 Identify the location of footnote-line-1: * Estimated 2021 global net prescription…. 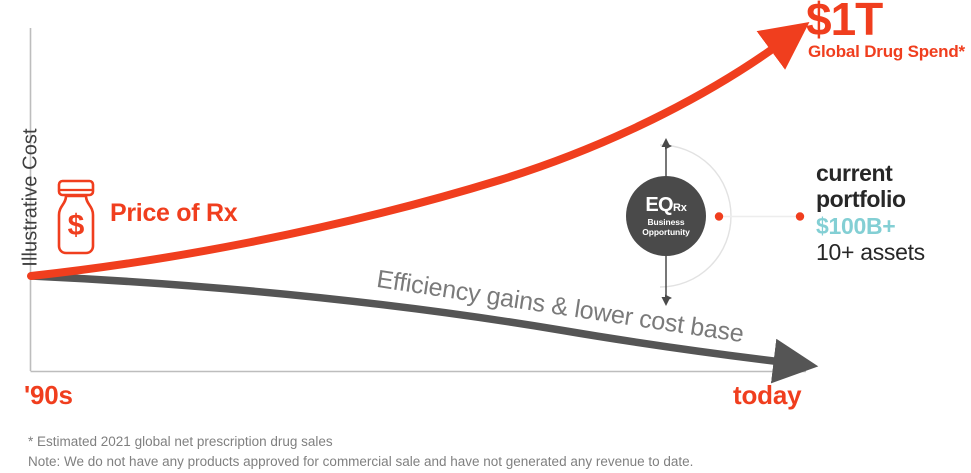
(180, 441).